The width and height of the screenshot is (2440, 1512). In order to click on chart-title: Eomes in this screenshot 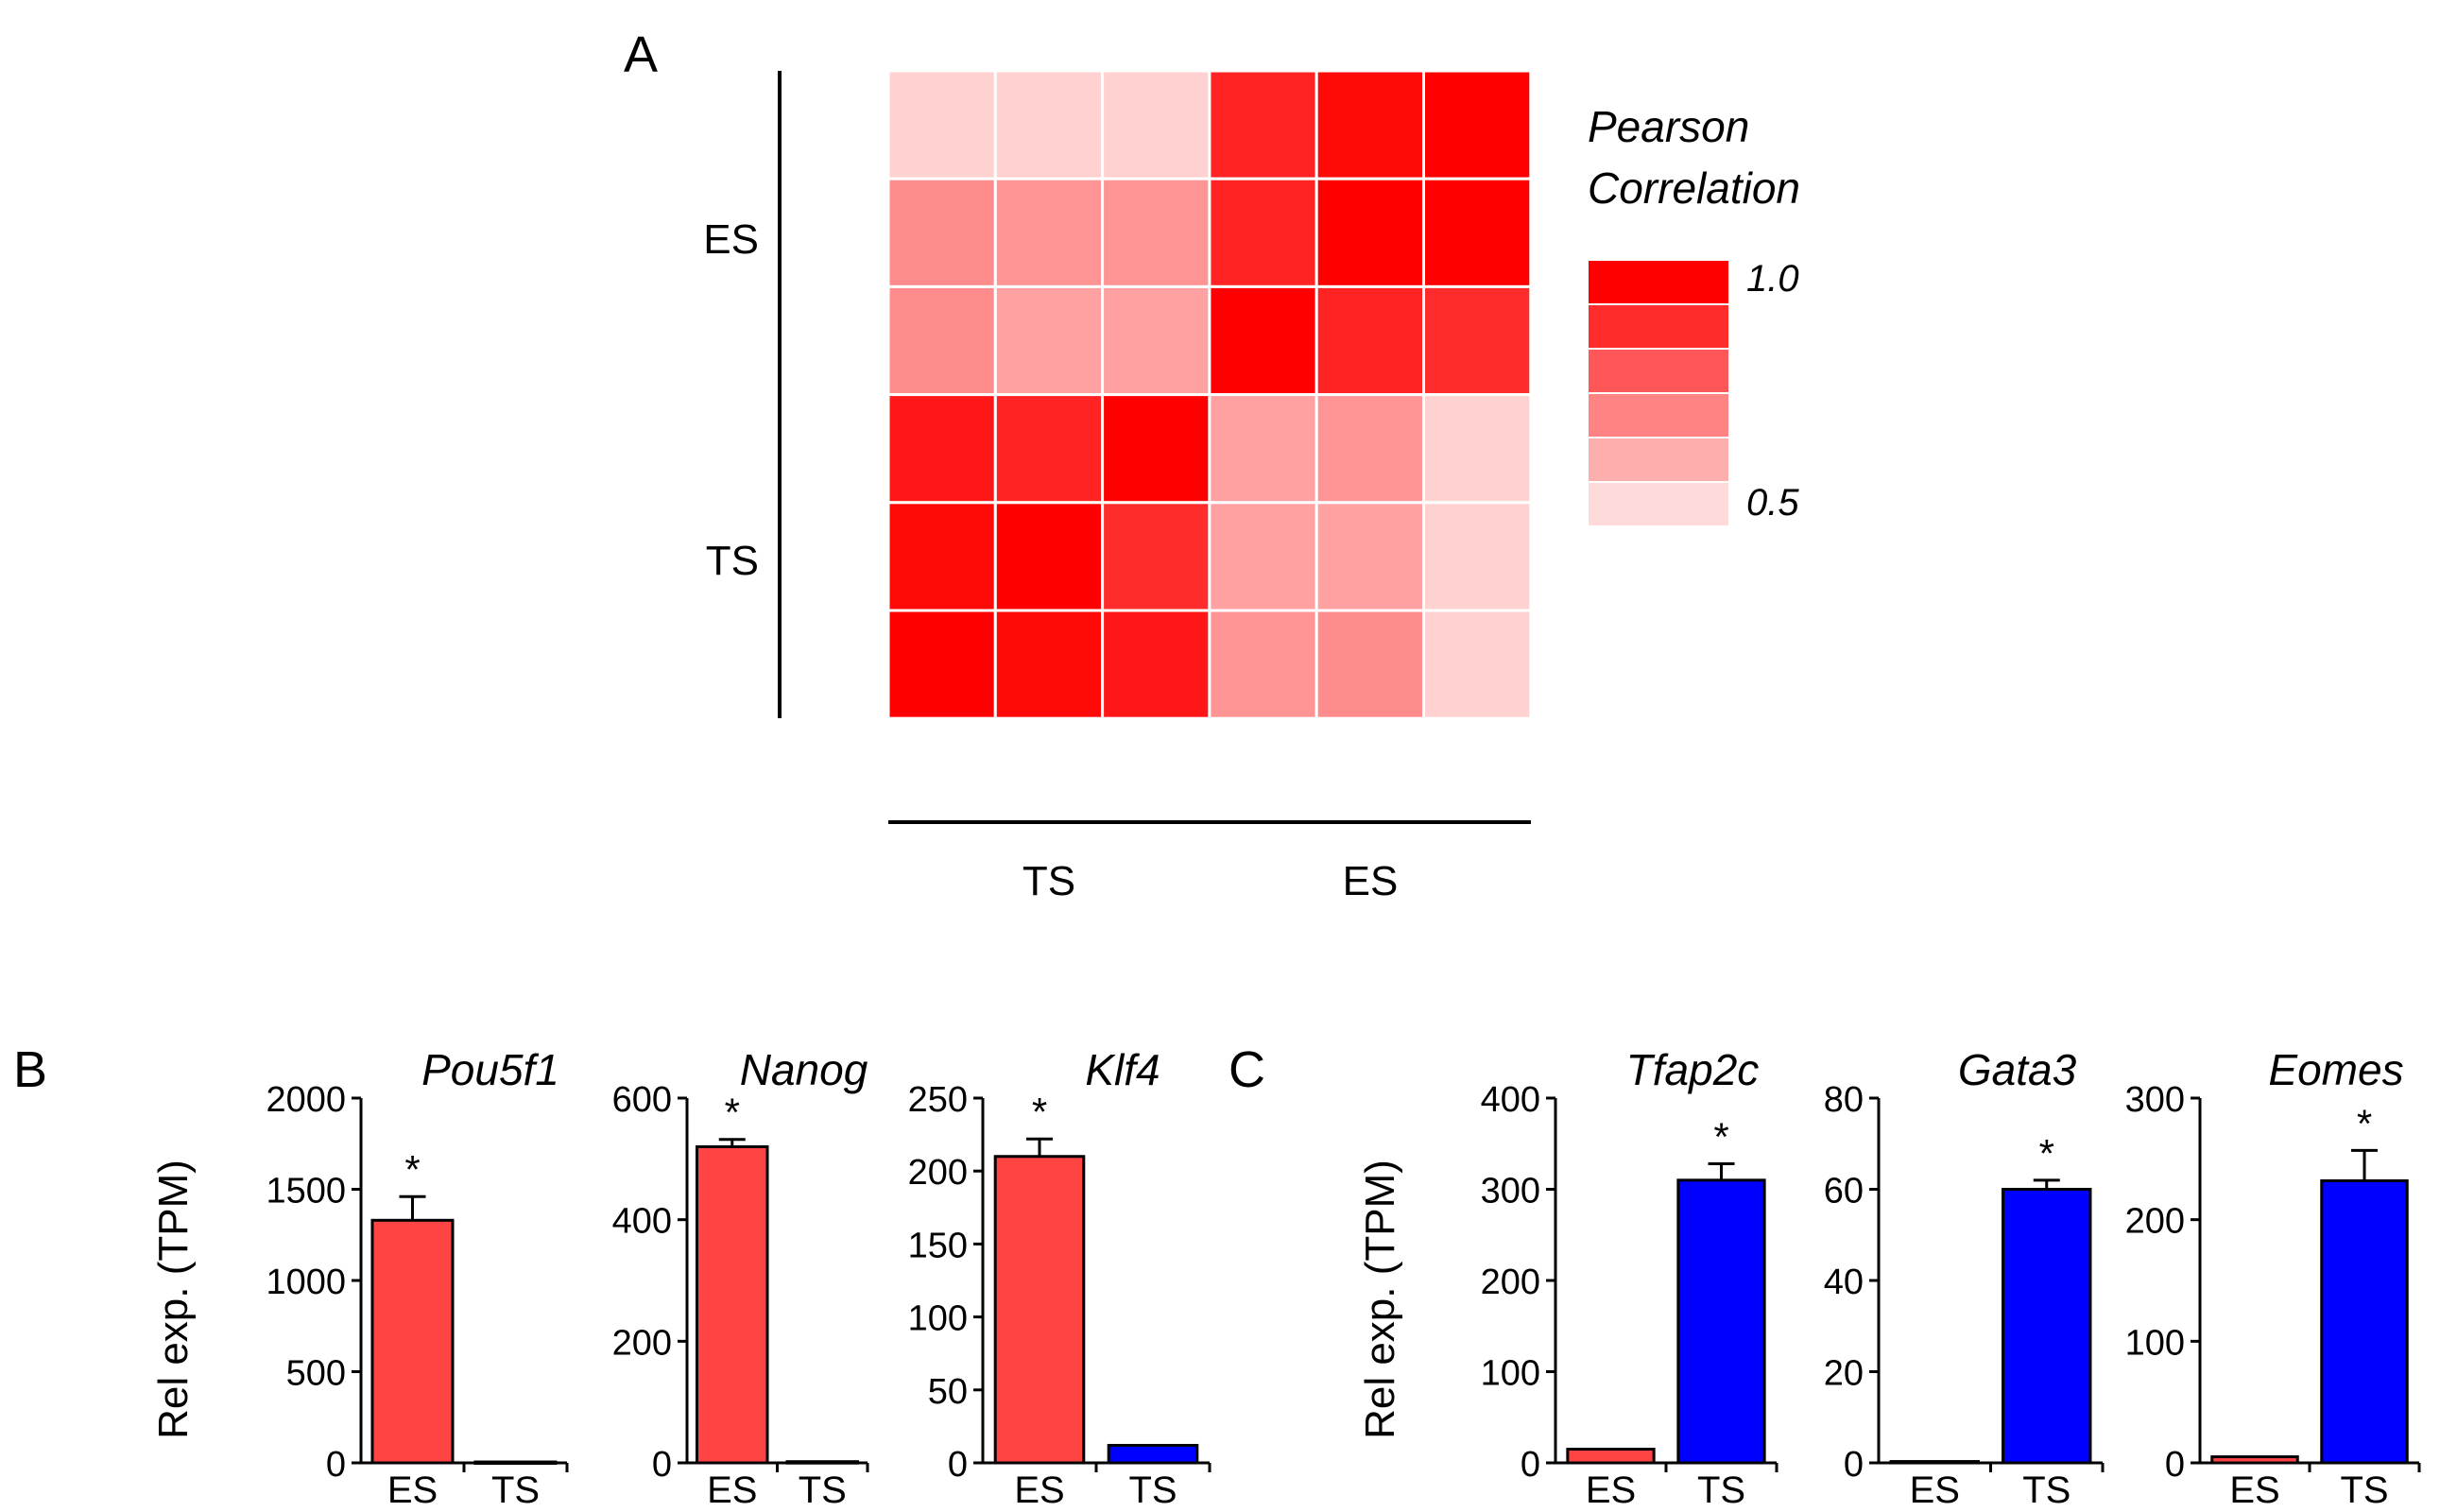, I will do `click(2335, 1069)`.